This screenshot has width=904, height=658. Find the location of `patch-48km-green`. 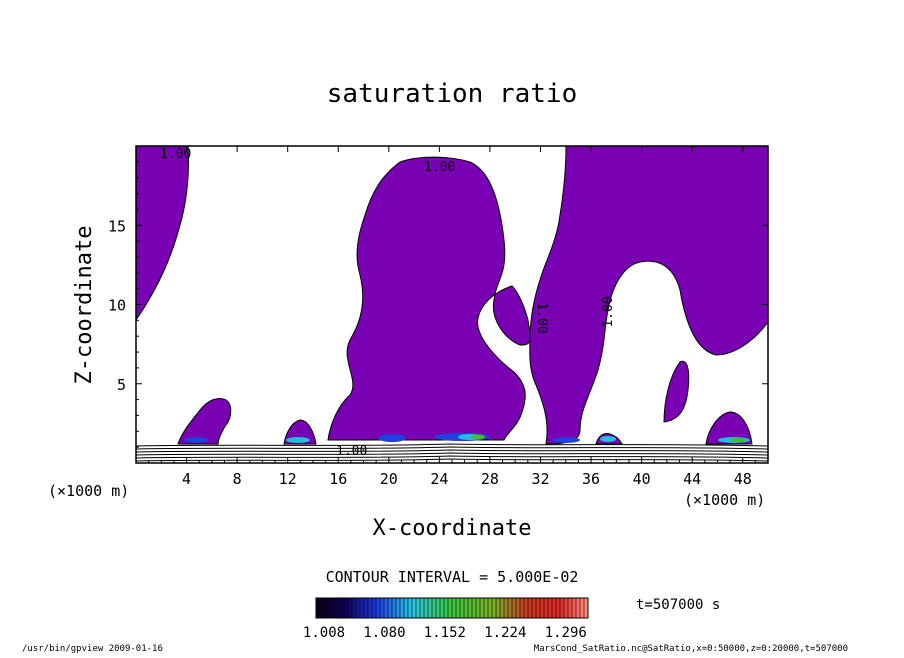

patch-48km-green is located at coordinates (738, 440).